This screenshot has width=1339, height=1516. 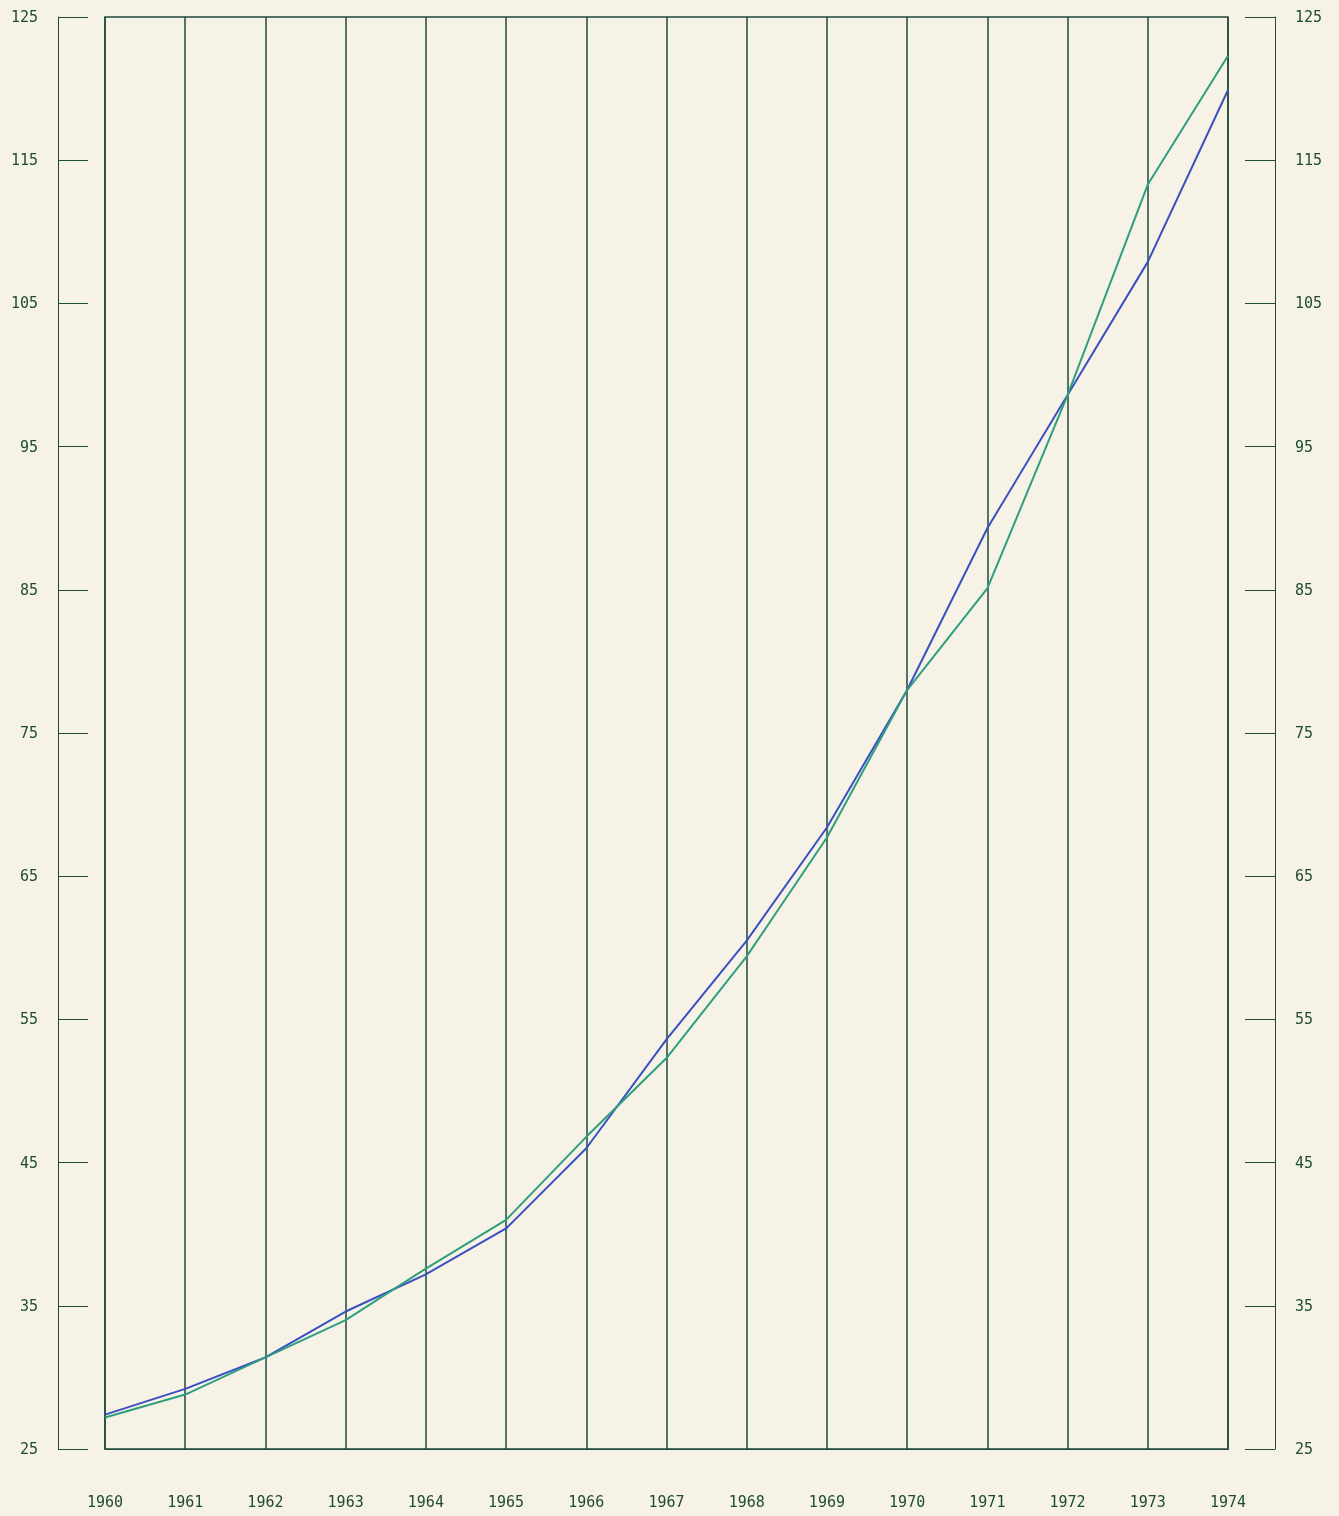 What do you see at coordinates (24, 17) in the screenshot?
I see `y-tick-label: 125` at bounding box center [24, 17].